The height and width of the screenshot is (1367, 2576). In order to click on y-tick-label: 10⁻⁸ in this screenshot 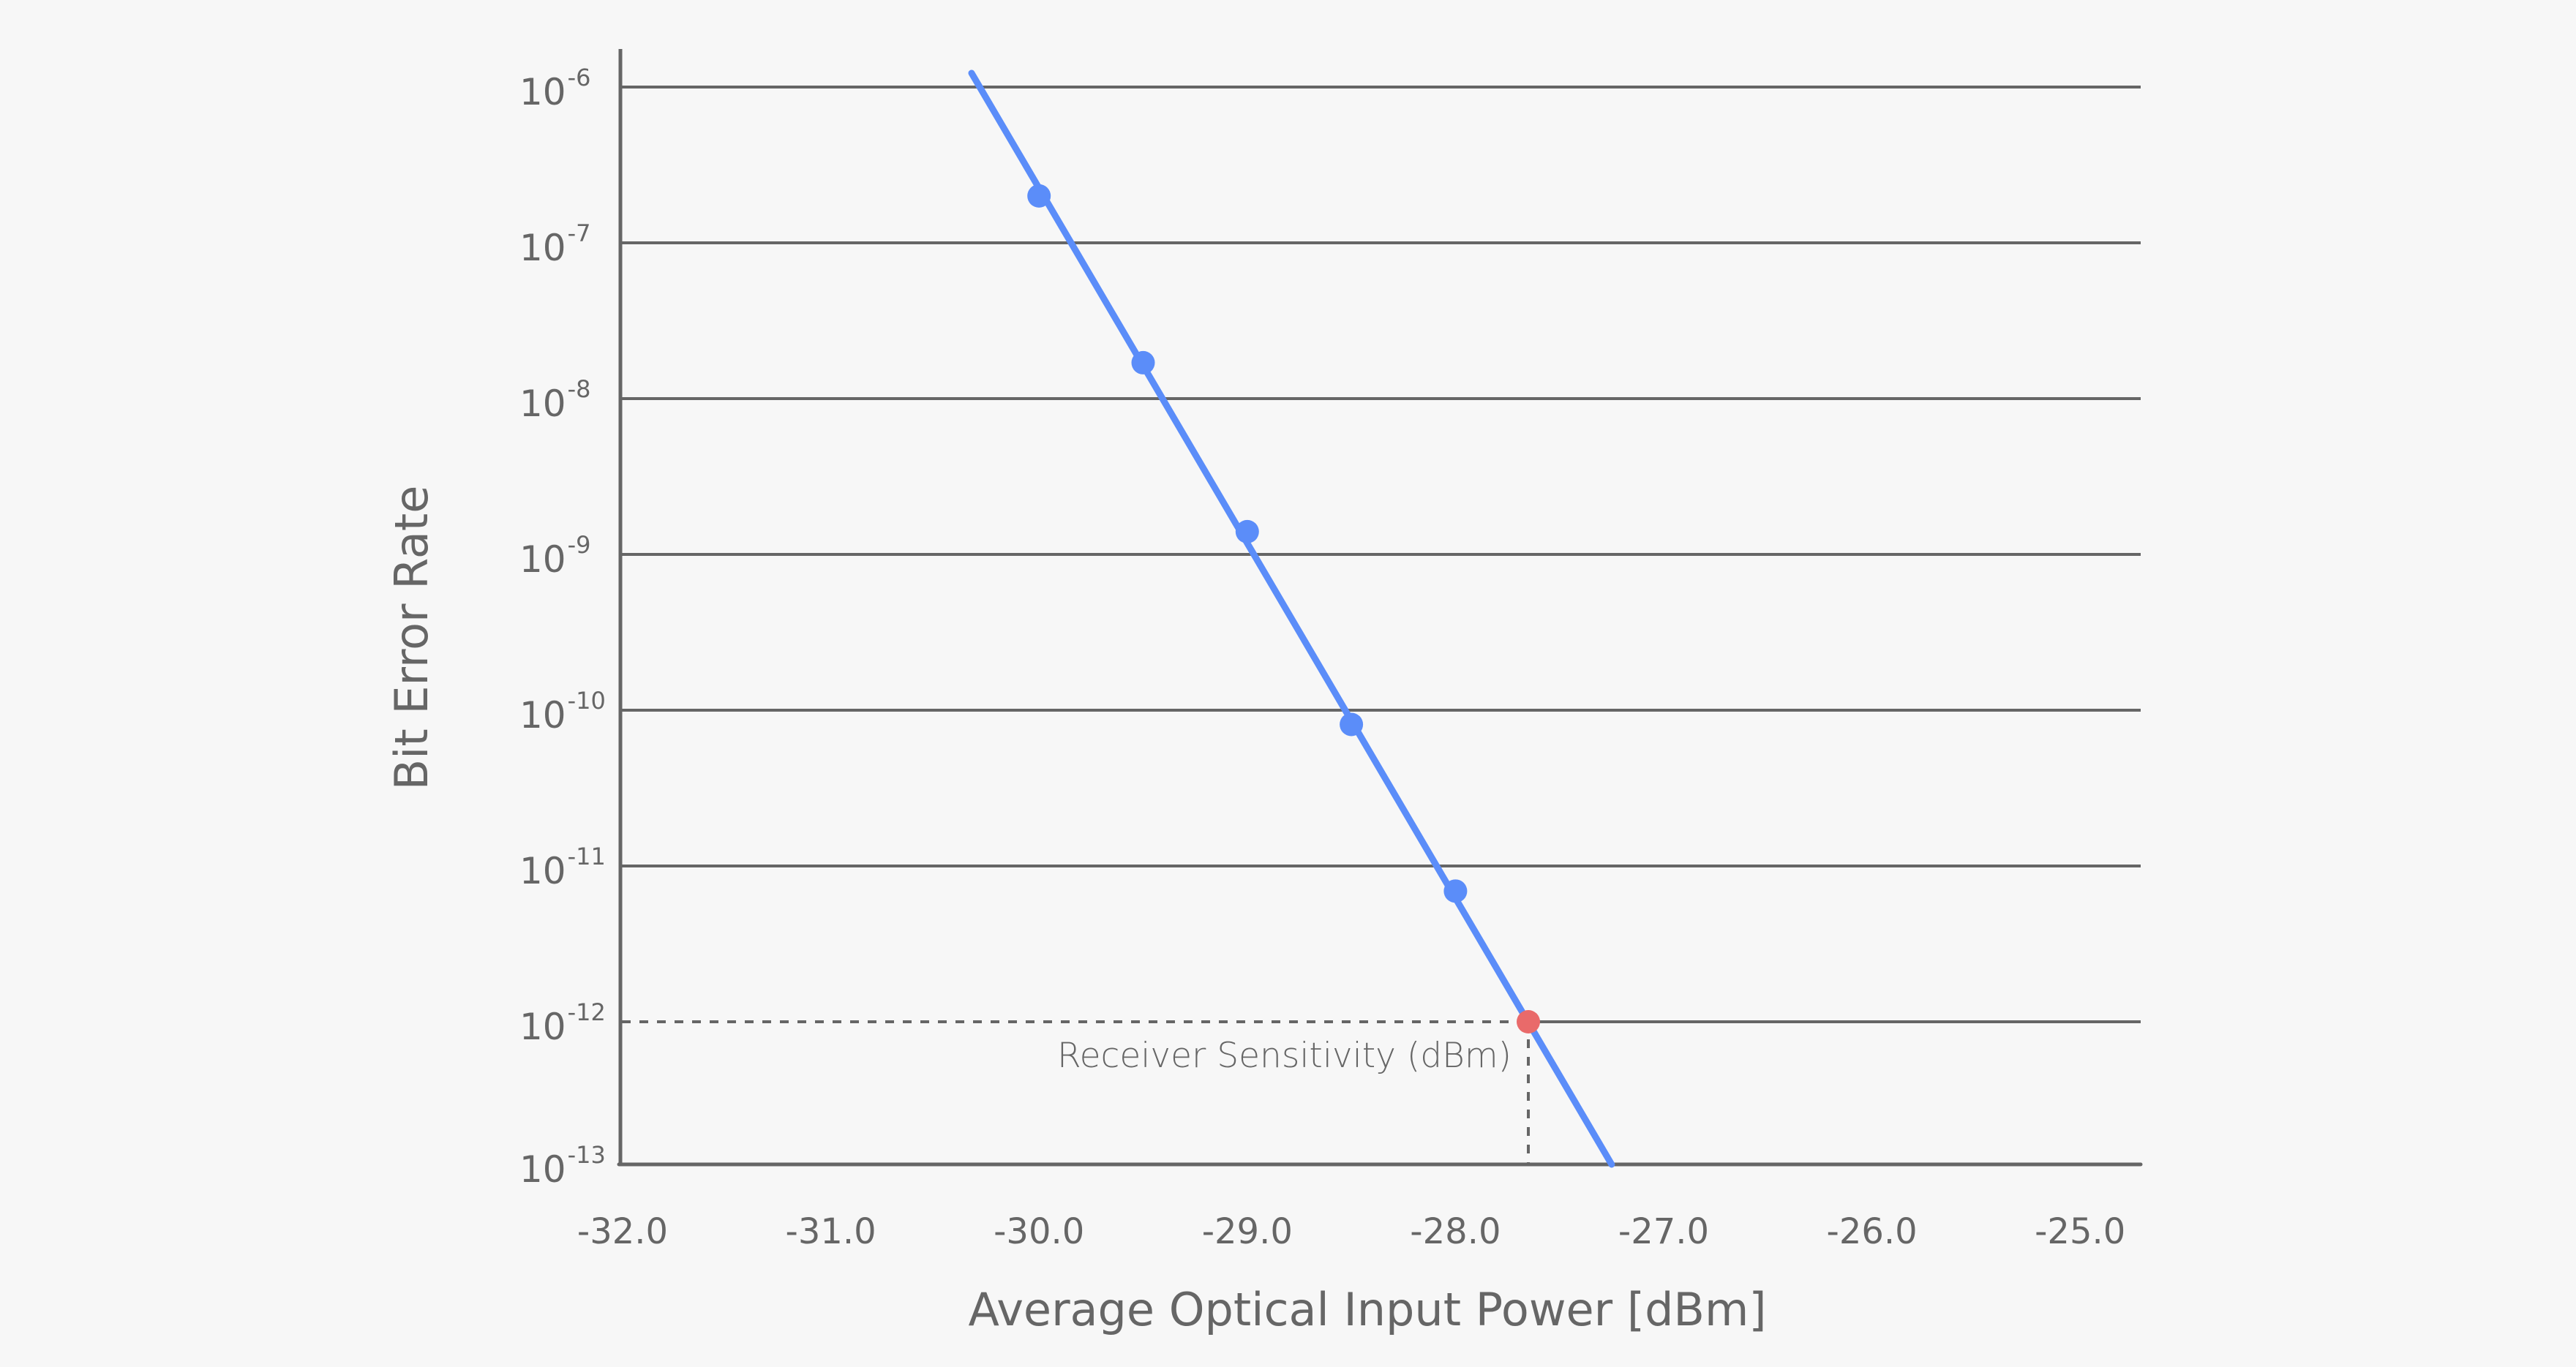, I will do `click(555, 401)`.